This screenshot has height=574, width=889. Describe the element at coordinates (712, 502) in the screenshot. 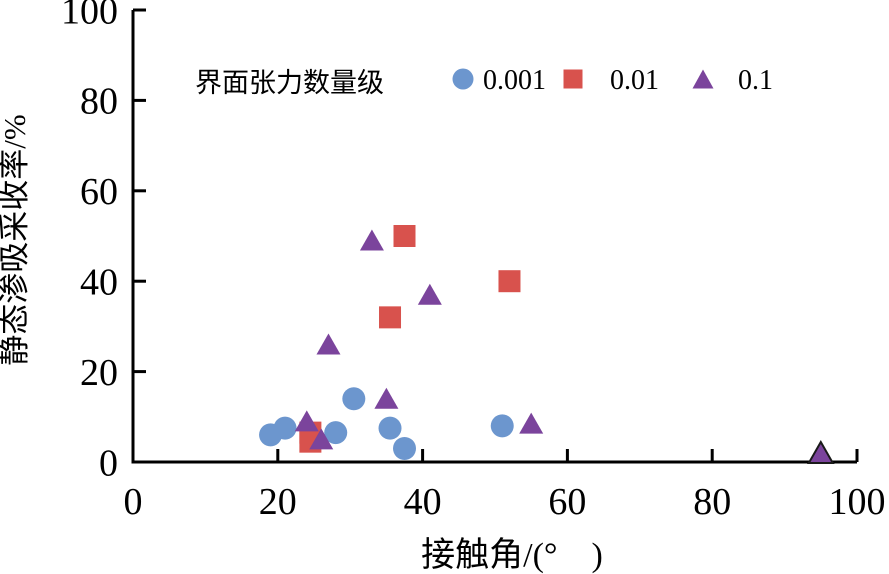

I see `x-tick-label: 80` at that location.